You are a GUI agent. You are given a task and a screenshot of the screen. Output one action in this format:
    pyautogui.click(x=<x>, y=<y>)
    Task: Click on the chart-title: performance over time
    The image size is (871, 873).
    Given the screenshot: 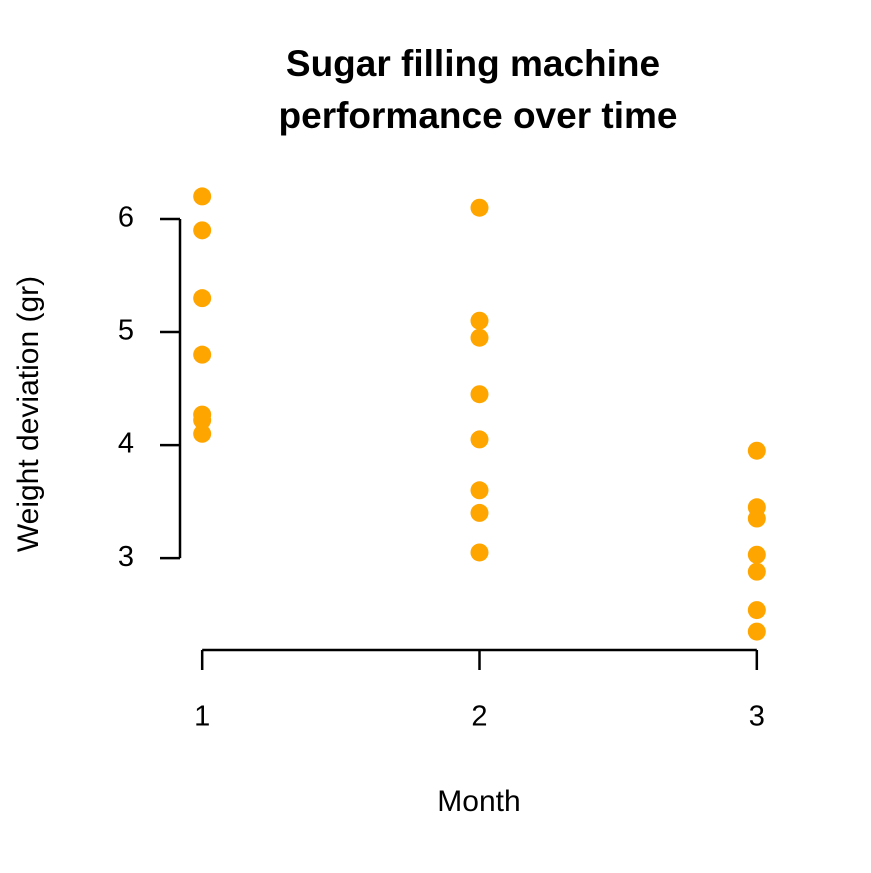 What is the action you would take?
    pyautogui.click(x=478, y=115)
    